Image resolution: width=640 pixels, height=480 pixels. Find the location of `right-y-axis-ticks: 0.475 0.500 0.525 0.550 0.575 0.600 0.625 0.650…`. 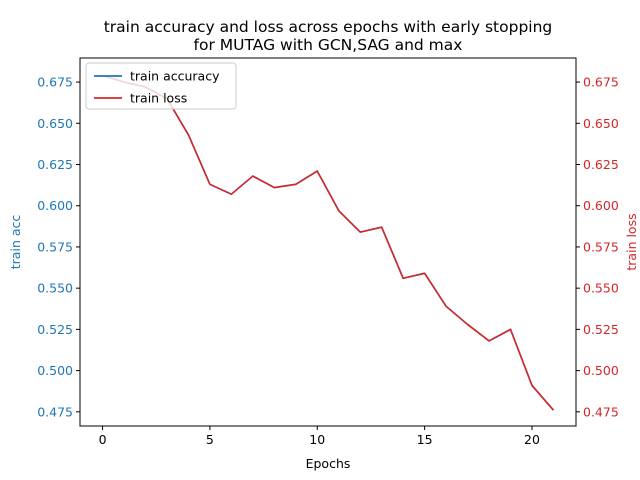

right-y-axis-ticks: 0.475 0.500 0.525 0.550 0.575 0.600 0.625 0.650… is located at coordinates (597, 247).